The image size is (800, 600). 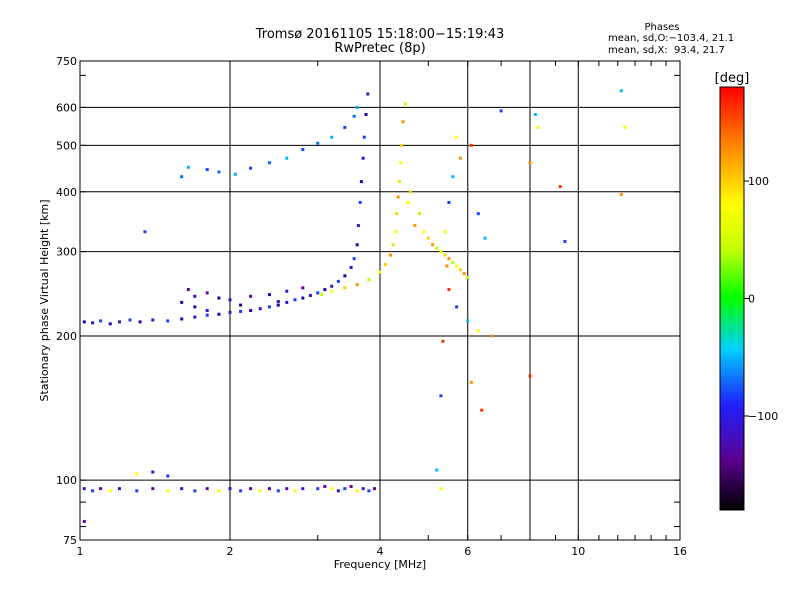 I want to click on phases-title: Phases, so click(x=662, y=27).